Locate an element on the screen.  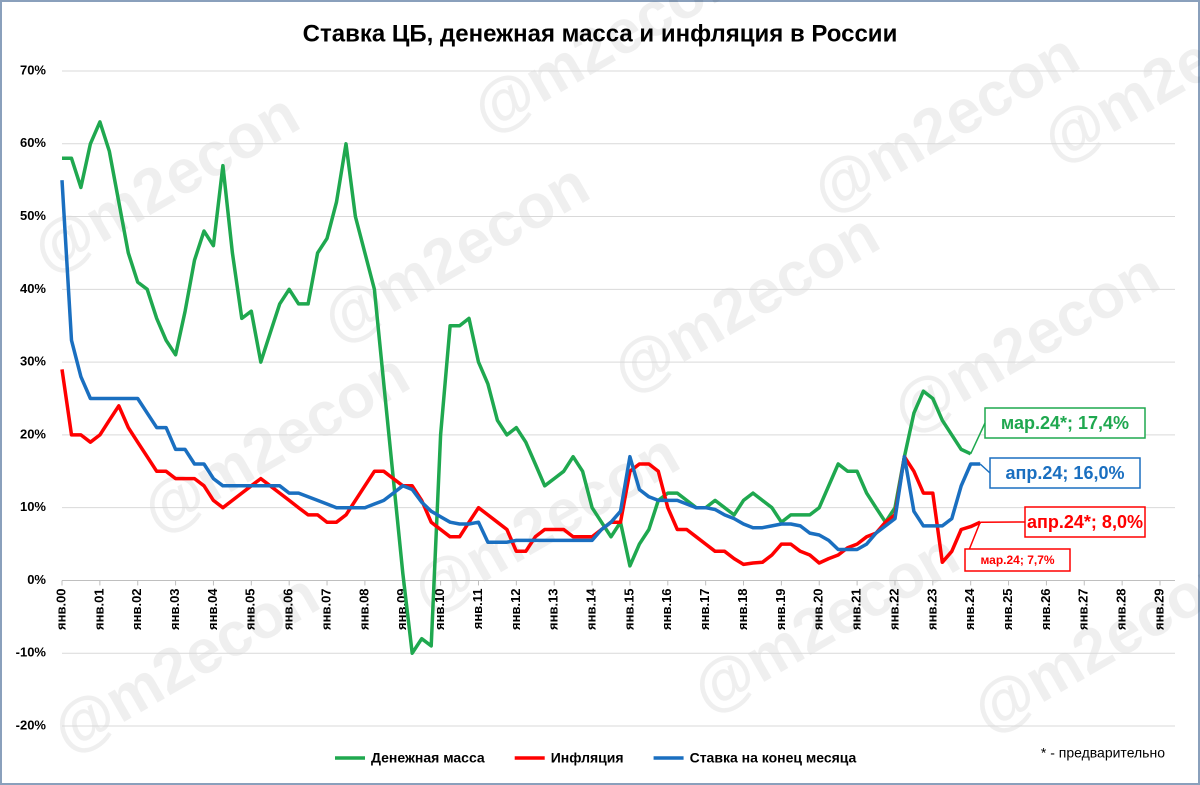
x-tick-label: янв.13 is located at coordinates (553, 609).